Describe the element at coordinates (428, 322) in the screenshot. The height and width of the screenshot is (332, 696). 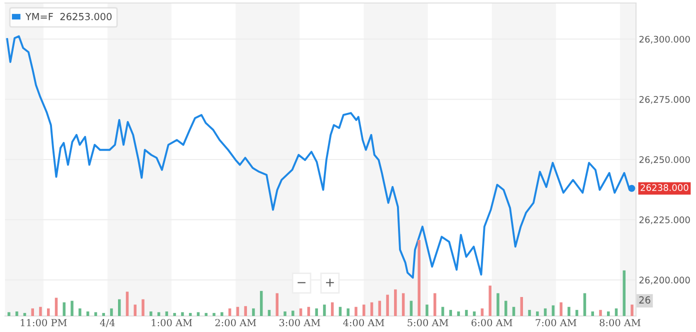
I see `x-tick-label: 5:00 AM` at that location.